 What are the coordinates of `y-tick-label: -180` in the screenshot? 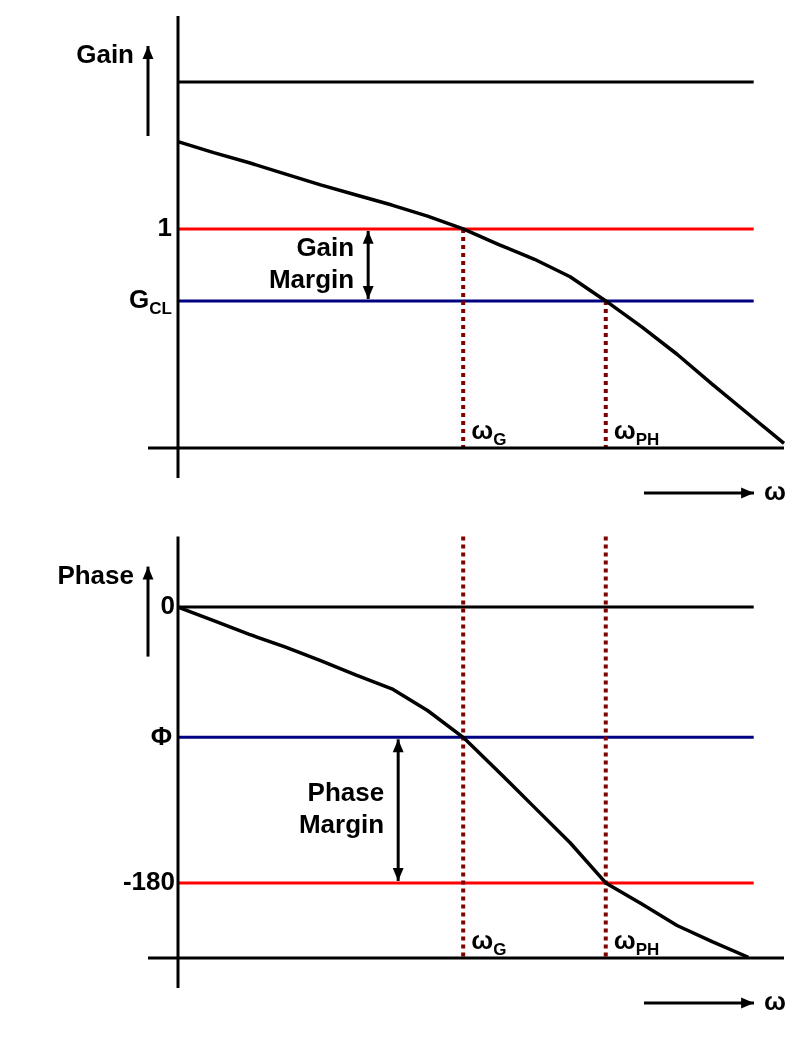 It's located at (148, 881).